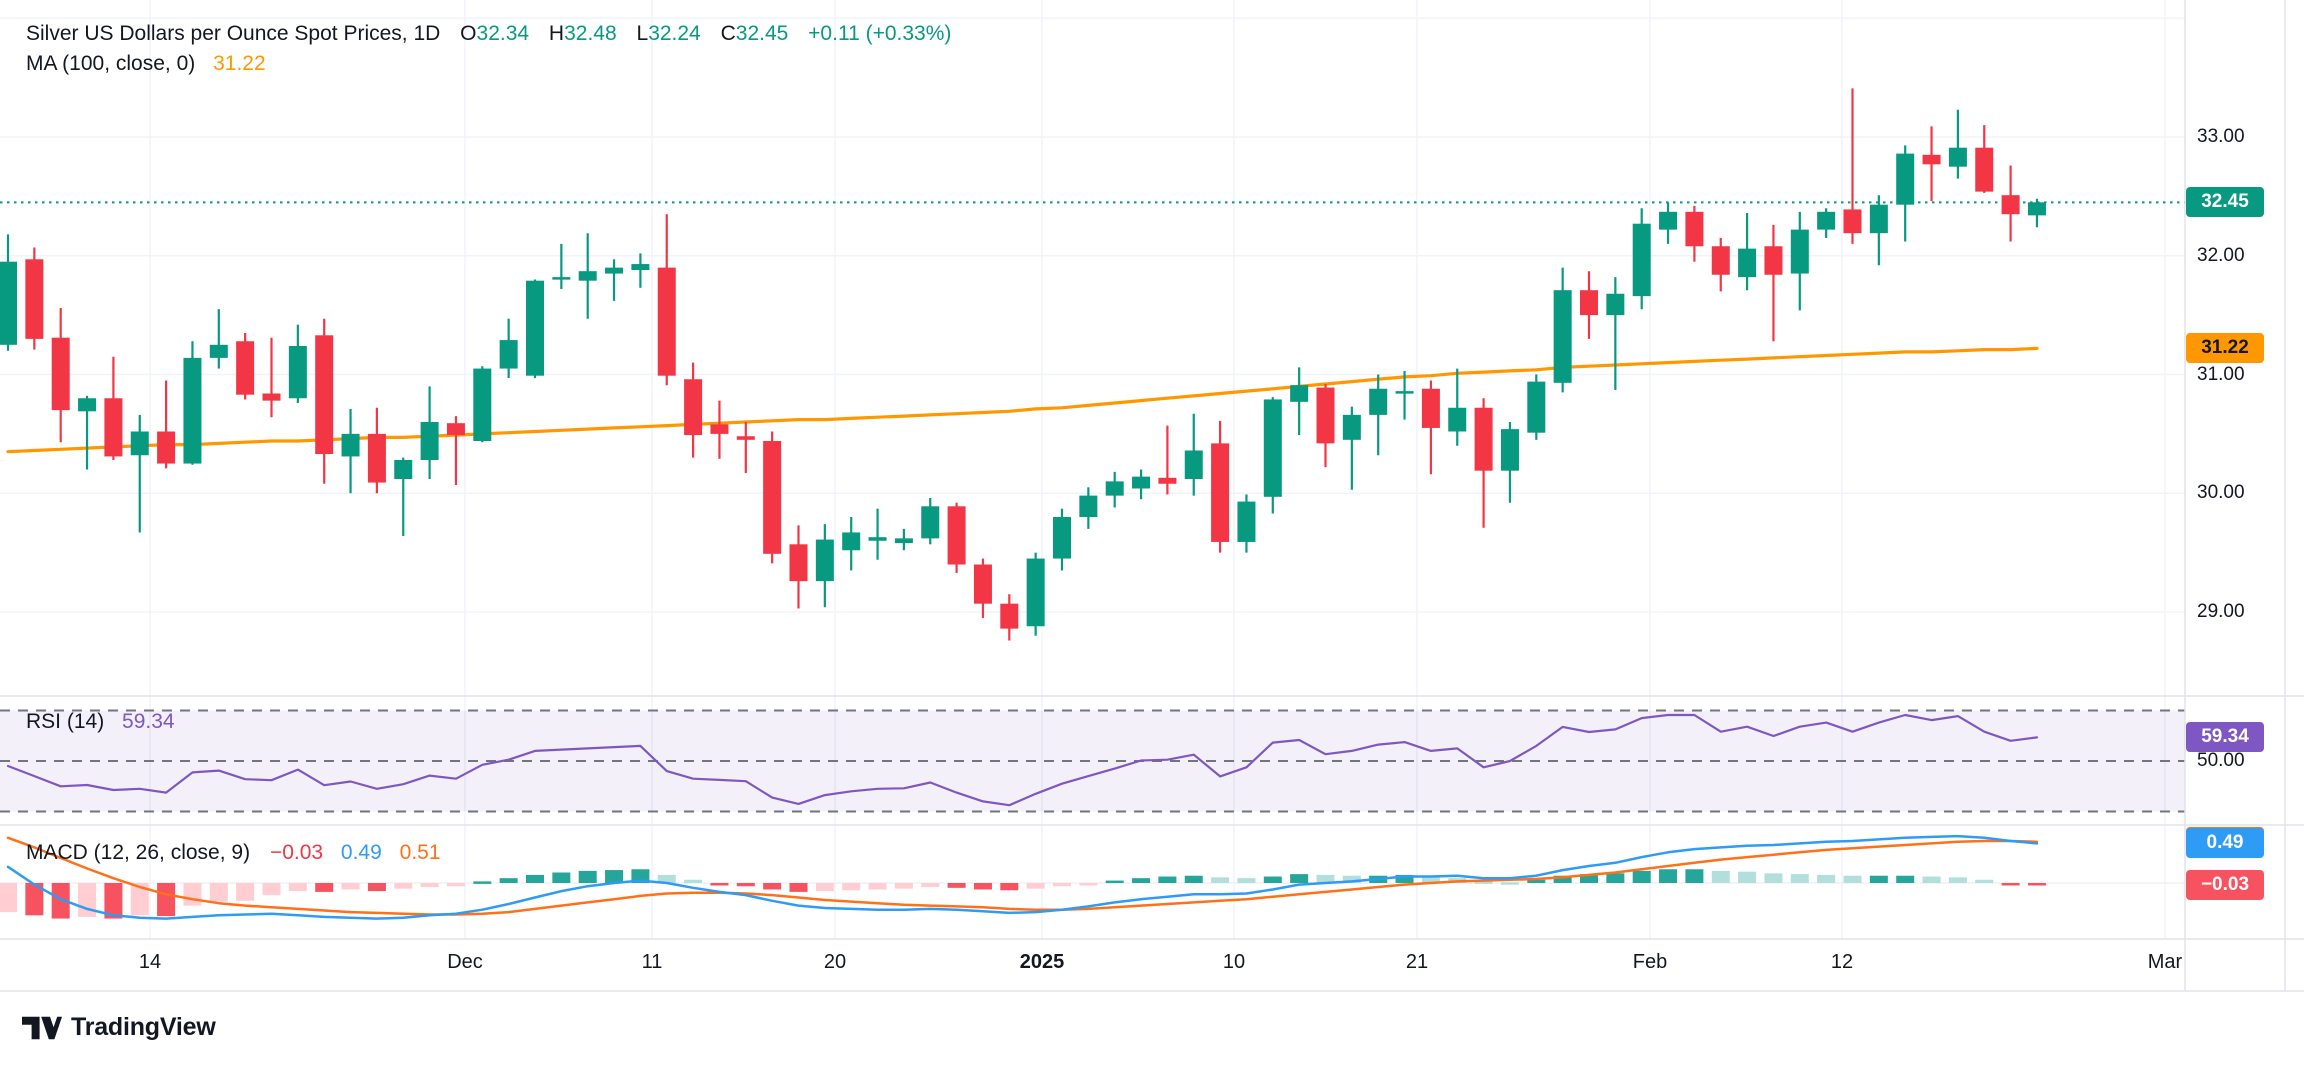  I want to click on time-label-10: 10, so click(1234, 962).